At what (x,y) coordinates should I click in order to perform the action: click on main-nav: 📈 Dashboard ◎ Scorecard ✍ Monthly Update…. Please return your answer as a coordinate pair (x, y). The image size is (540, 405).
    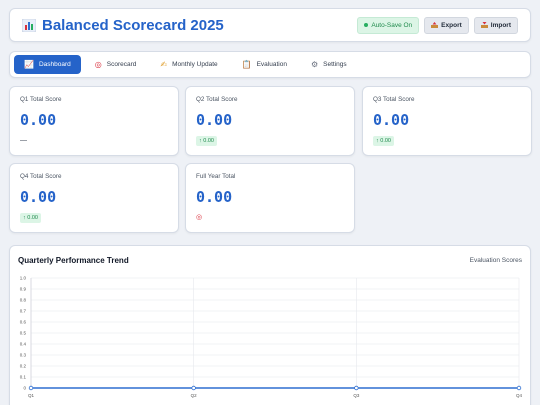
    Looking at the image, I should click on (270, 64).